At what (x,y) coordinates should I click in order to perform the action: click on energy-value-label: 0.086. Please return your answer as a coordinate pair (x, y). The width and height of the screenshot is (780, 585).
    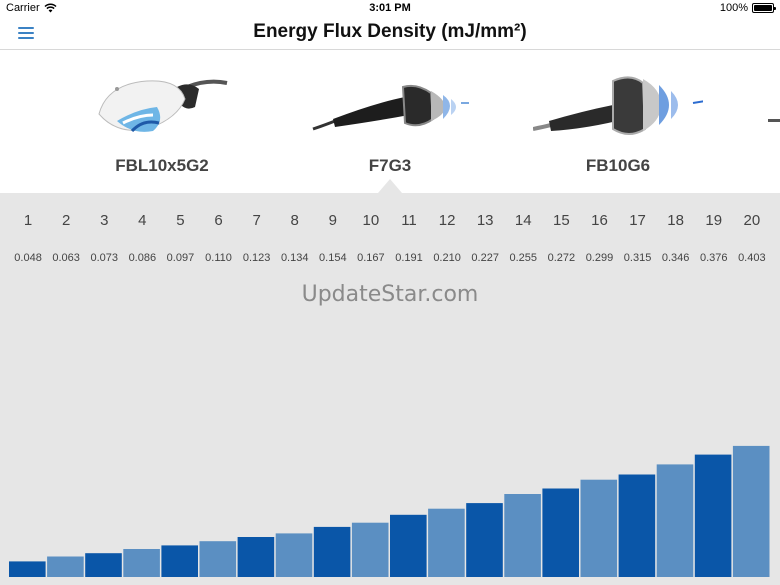
    Looking at the image, I should click on (142, 258).